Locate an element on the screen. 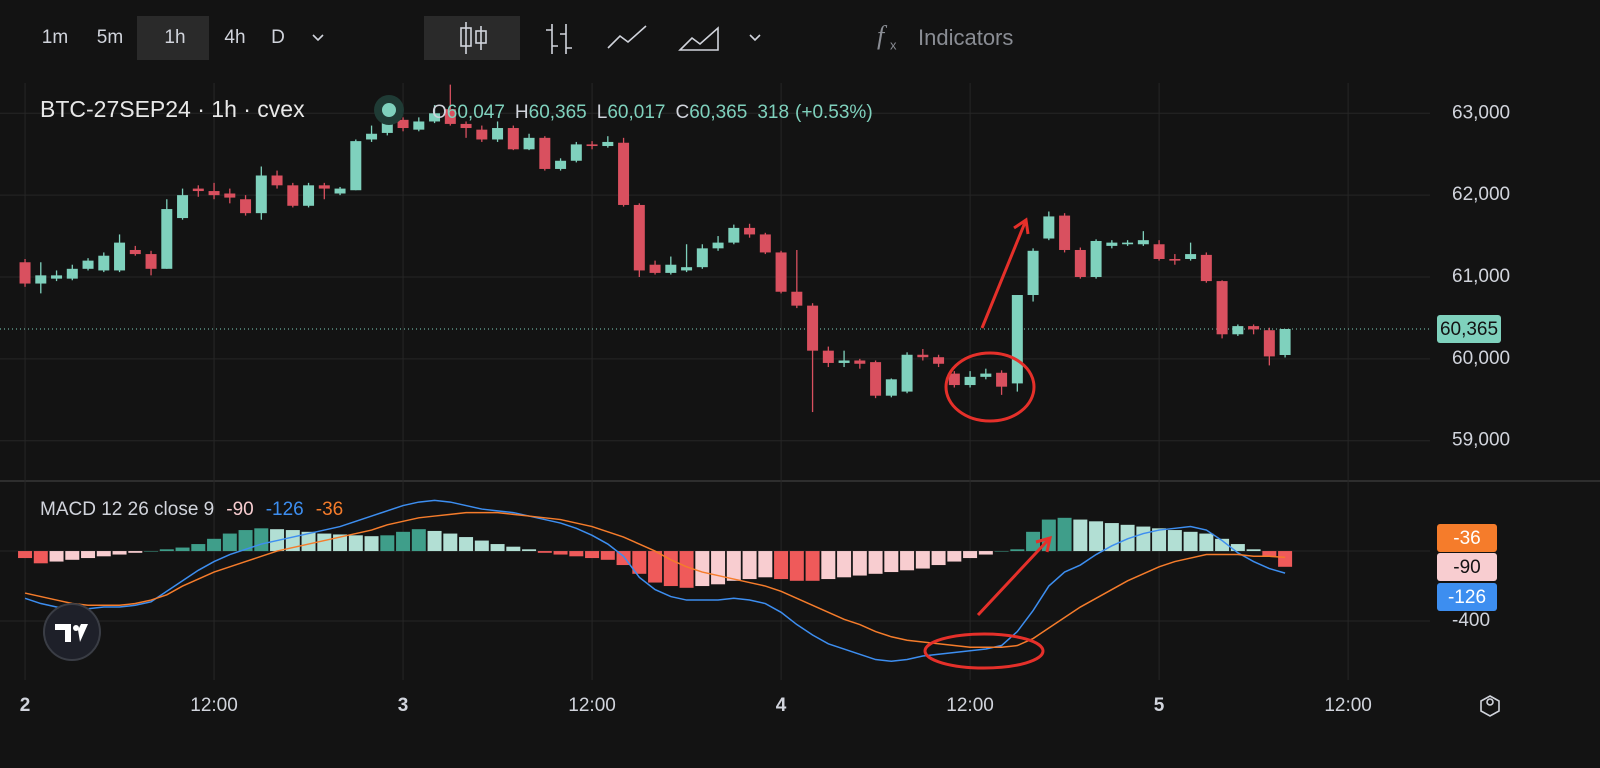  change-pct: (+0.53%) is located at coordinates (834, 112).